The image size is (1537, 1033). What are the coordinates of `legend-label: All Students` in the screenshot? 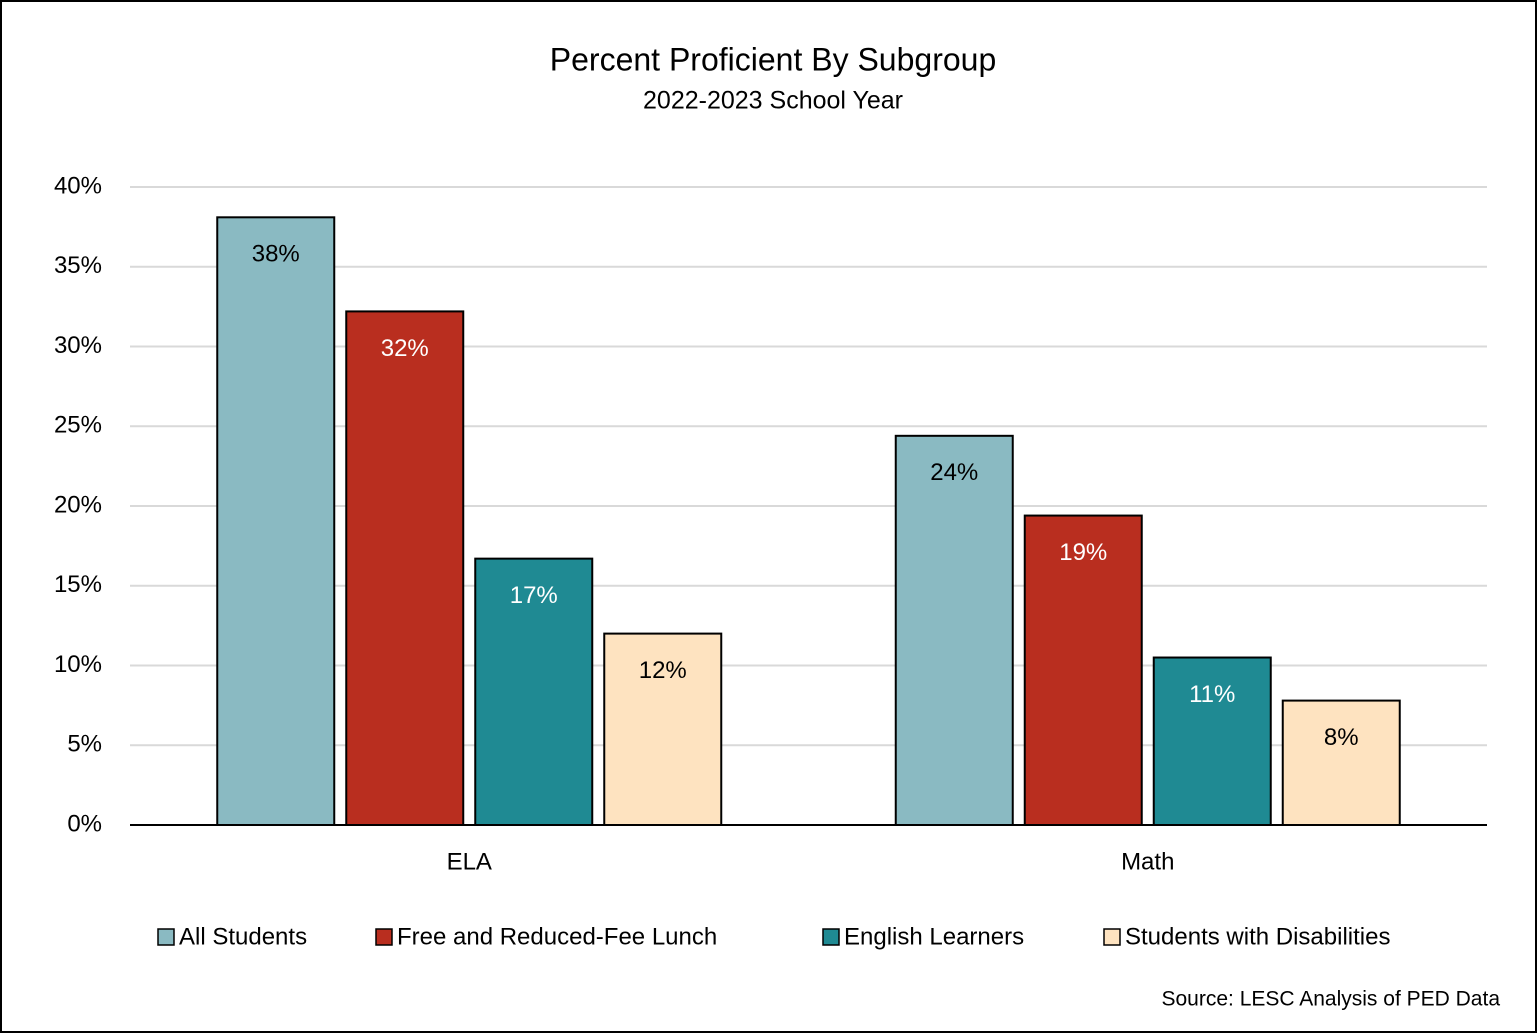 It's located at (243, 936).